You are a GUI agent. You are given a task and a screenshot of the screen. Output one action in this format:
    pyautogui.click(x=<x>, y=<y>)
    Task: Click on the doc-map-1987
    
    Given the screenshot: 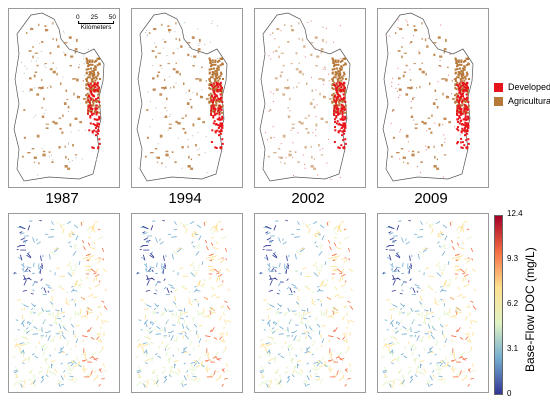 What is the action you would take?
    pyautogui.click(x=64, y=303)
    